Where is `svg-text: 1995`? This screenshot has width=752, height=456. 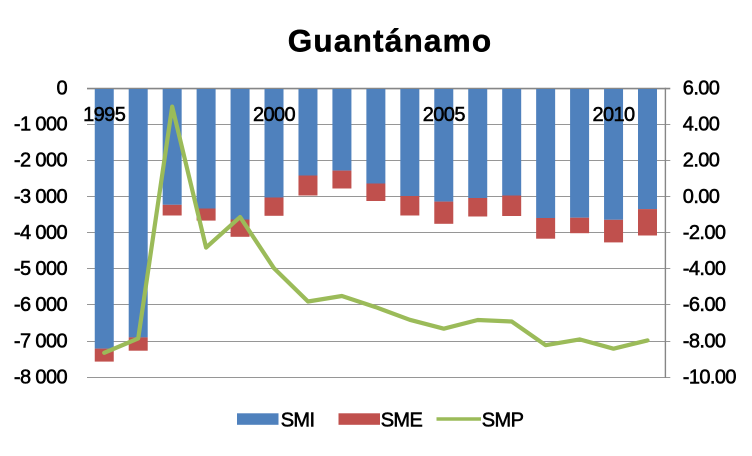
svg-text: 1995 is located at coordinates (104, 115).